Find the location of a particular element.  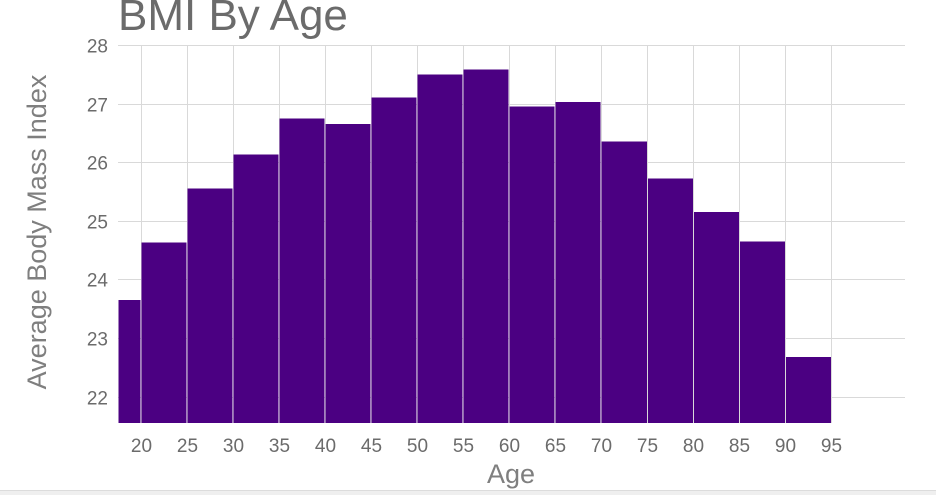

x-tick-label: 25 is located at coordinates (187, 446).